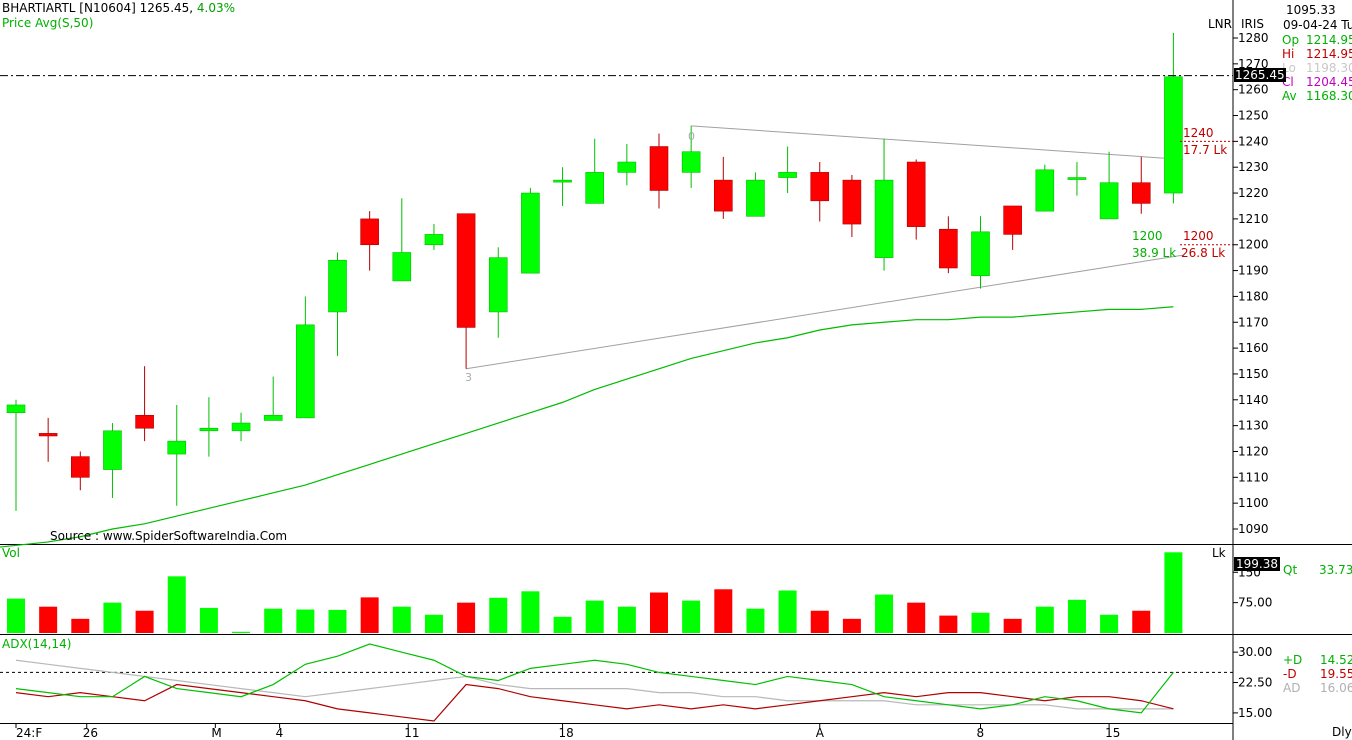 Image resolution: width=1352 pixels, height=740 pixels. I want to click on symbol-label: BHARTIARTL [N10604], so click(69, 8).